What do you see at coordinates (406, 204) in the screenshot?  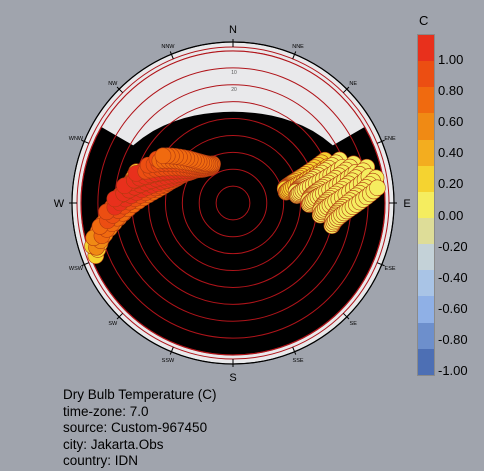 I see `compass-label-e: E` at bounding box center [406, 204].